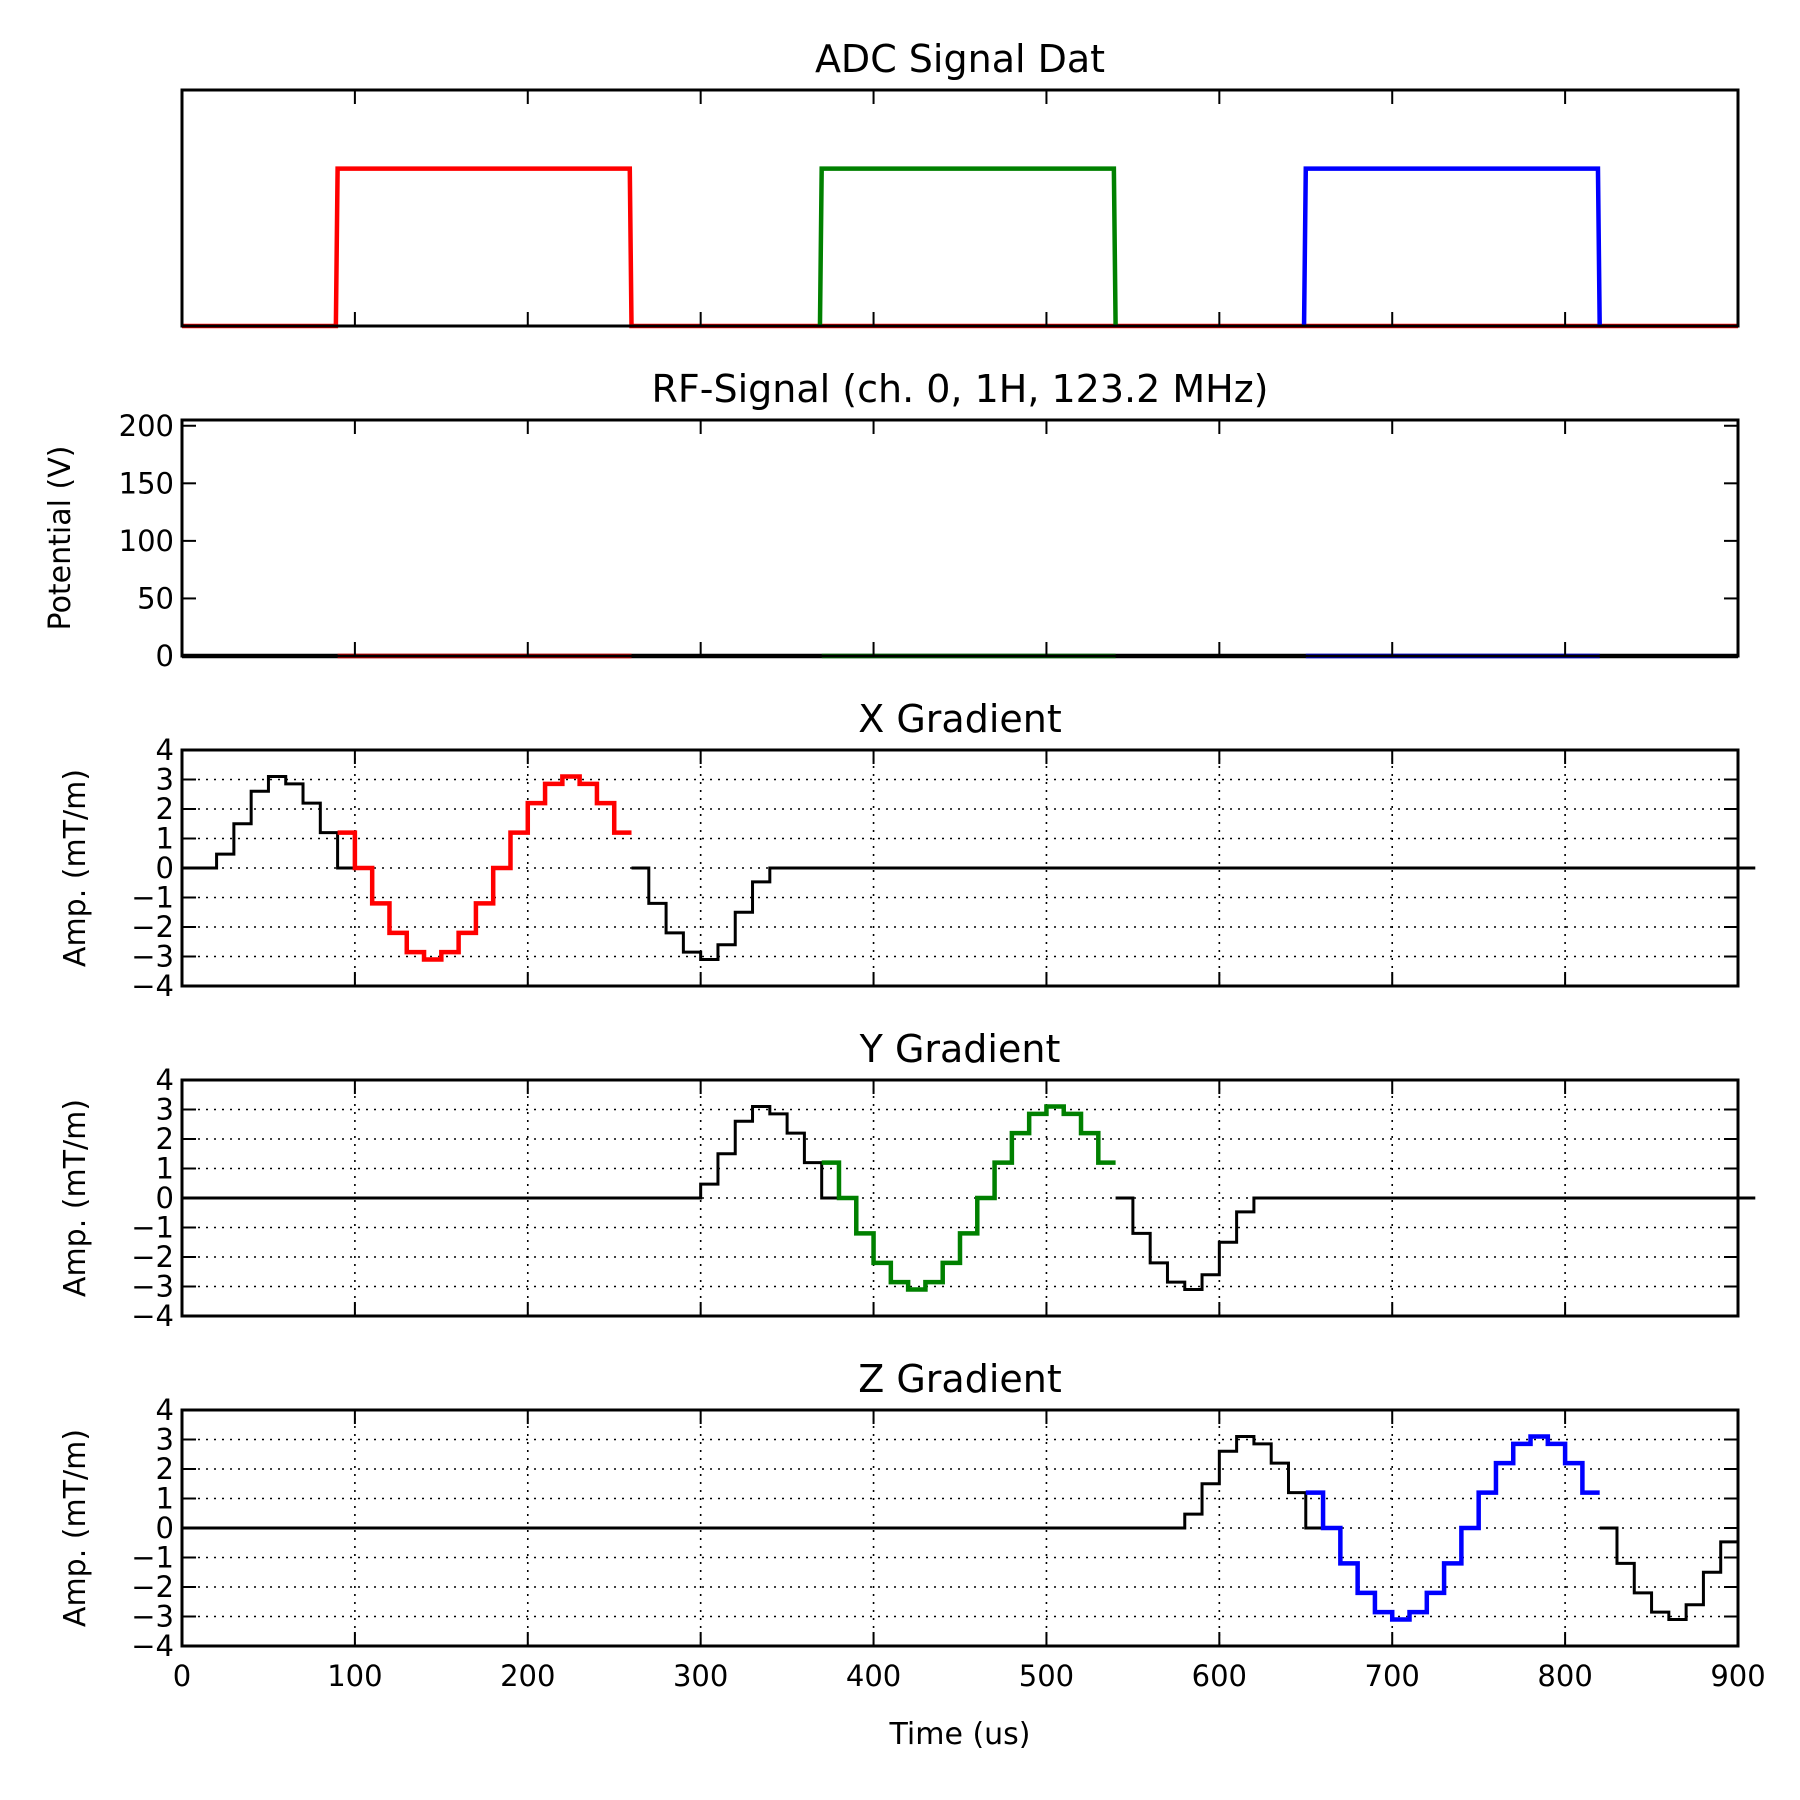  I want to click on subplot-title-xg: X Gradient, so click(960, 719).